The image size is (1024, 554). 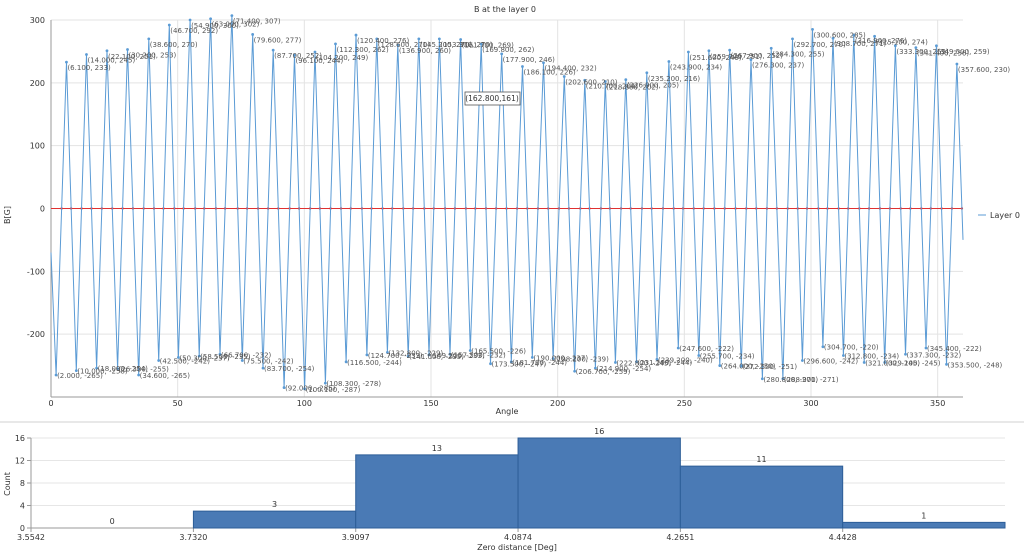 What do you see at coordinates (937, 403) in the screenshot?
I see `x-tick-label: 350` at bounding box center [937, 403].